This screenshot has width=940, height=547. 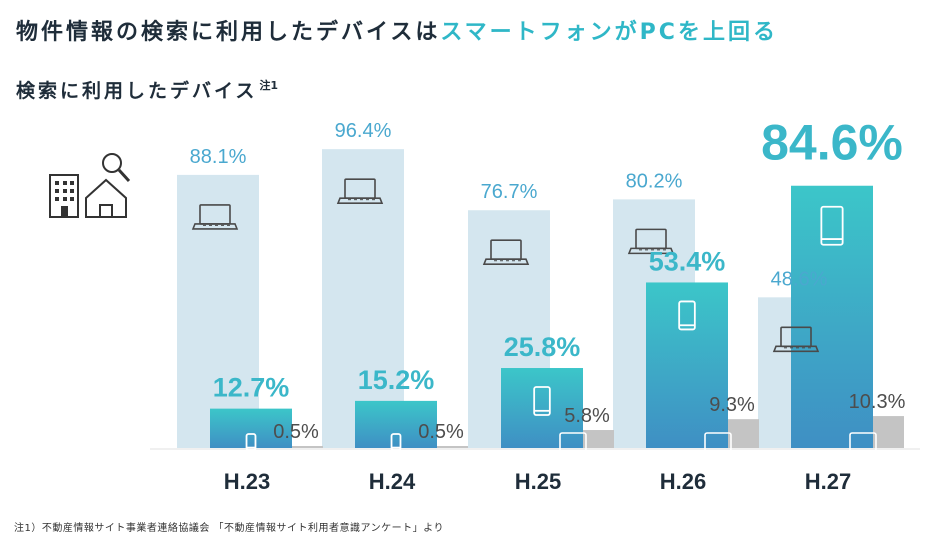 I want to click on pc-value-label: 96.4%, so click(x=363, y=131).